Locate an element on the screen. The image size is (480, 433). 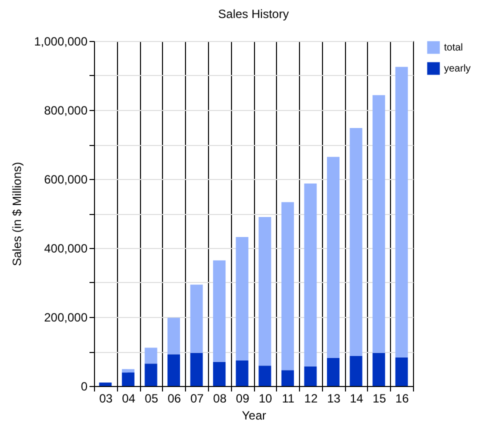
legend-label: yearly is located at coordinates (457, 69).